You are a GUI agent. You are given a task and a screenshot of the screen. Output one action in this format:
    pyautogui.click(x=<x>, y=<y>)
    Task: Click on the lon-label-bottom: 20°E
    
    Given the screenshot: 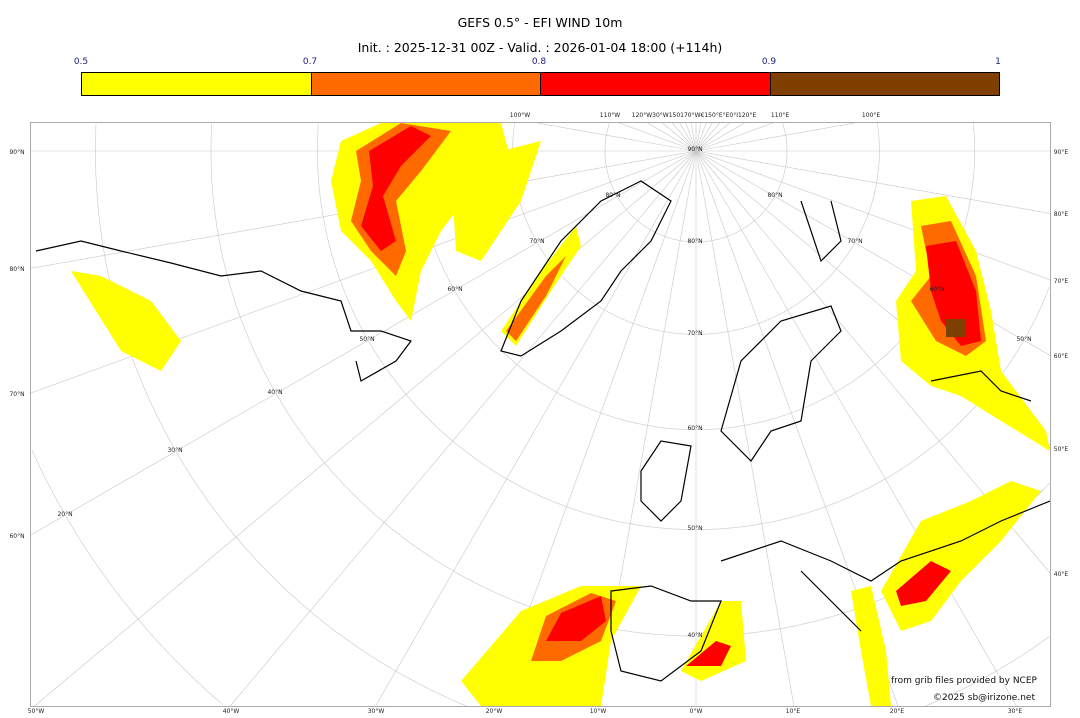 What is the action you would take?
    pyautogui.click(x=897, y=711)
    